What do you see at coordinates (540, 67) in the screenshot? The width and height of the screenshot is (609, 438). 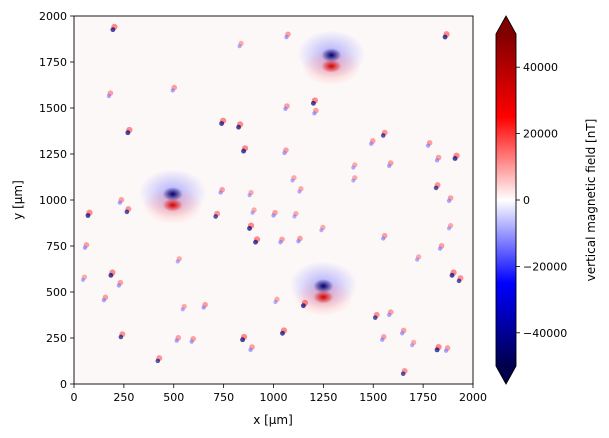 I see `colorbar-tick-label: 40000` at bounding box center [540, 67].